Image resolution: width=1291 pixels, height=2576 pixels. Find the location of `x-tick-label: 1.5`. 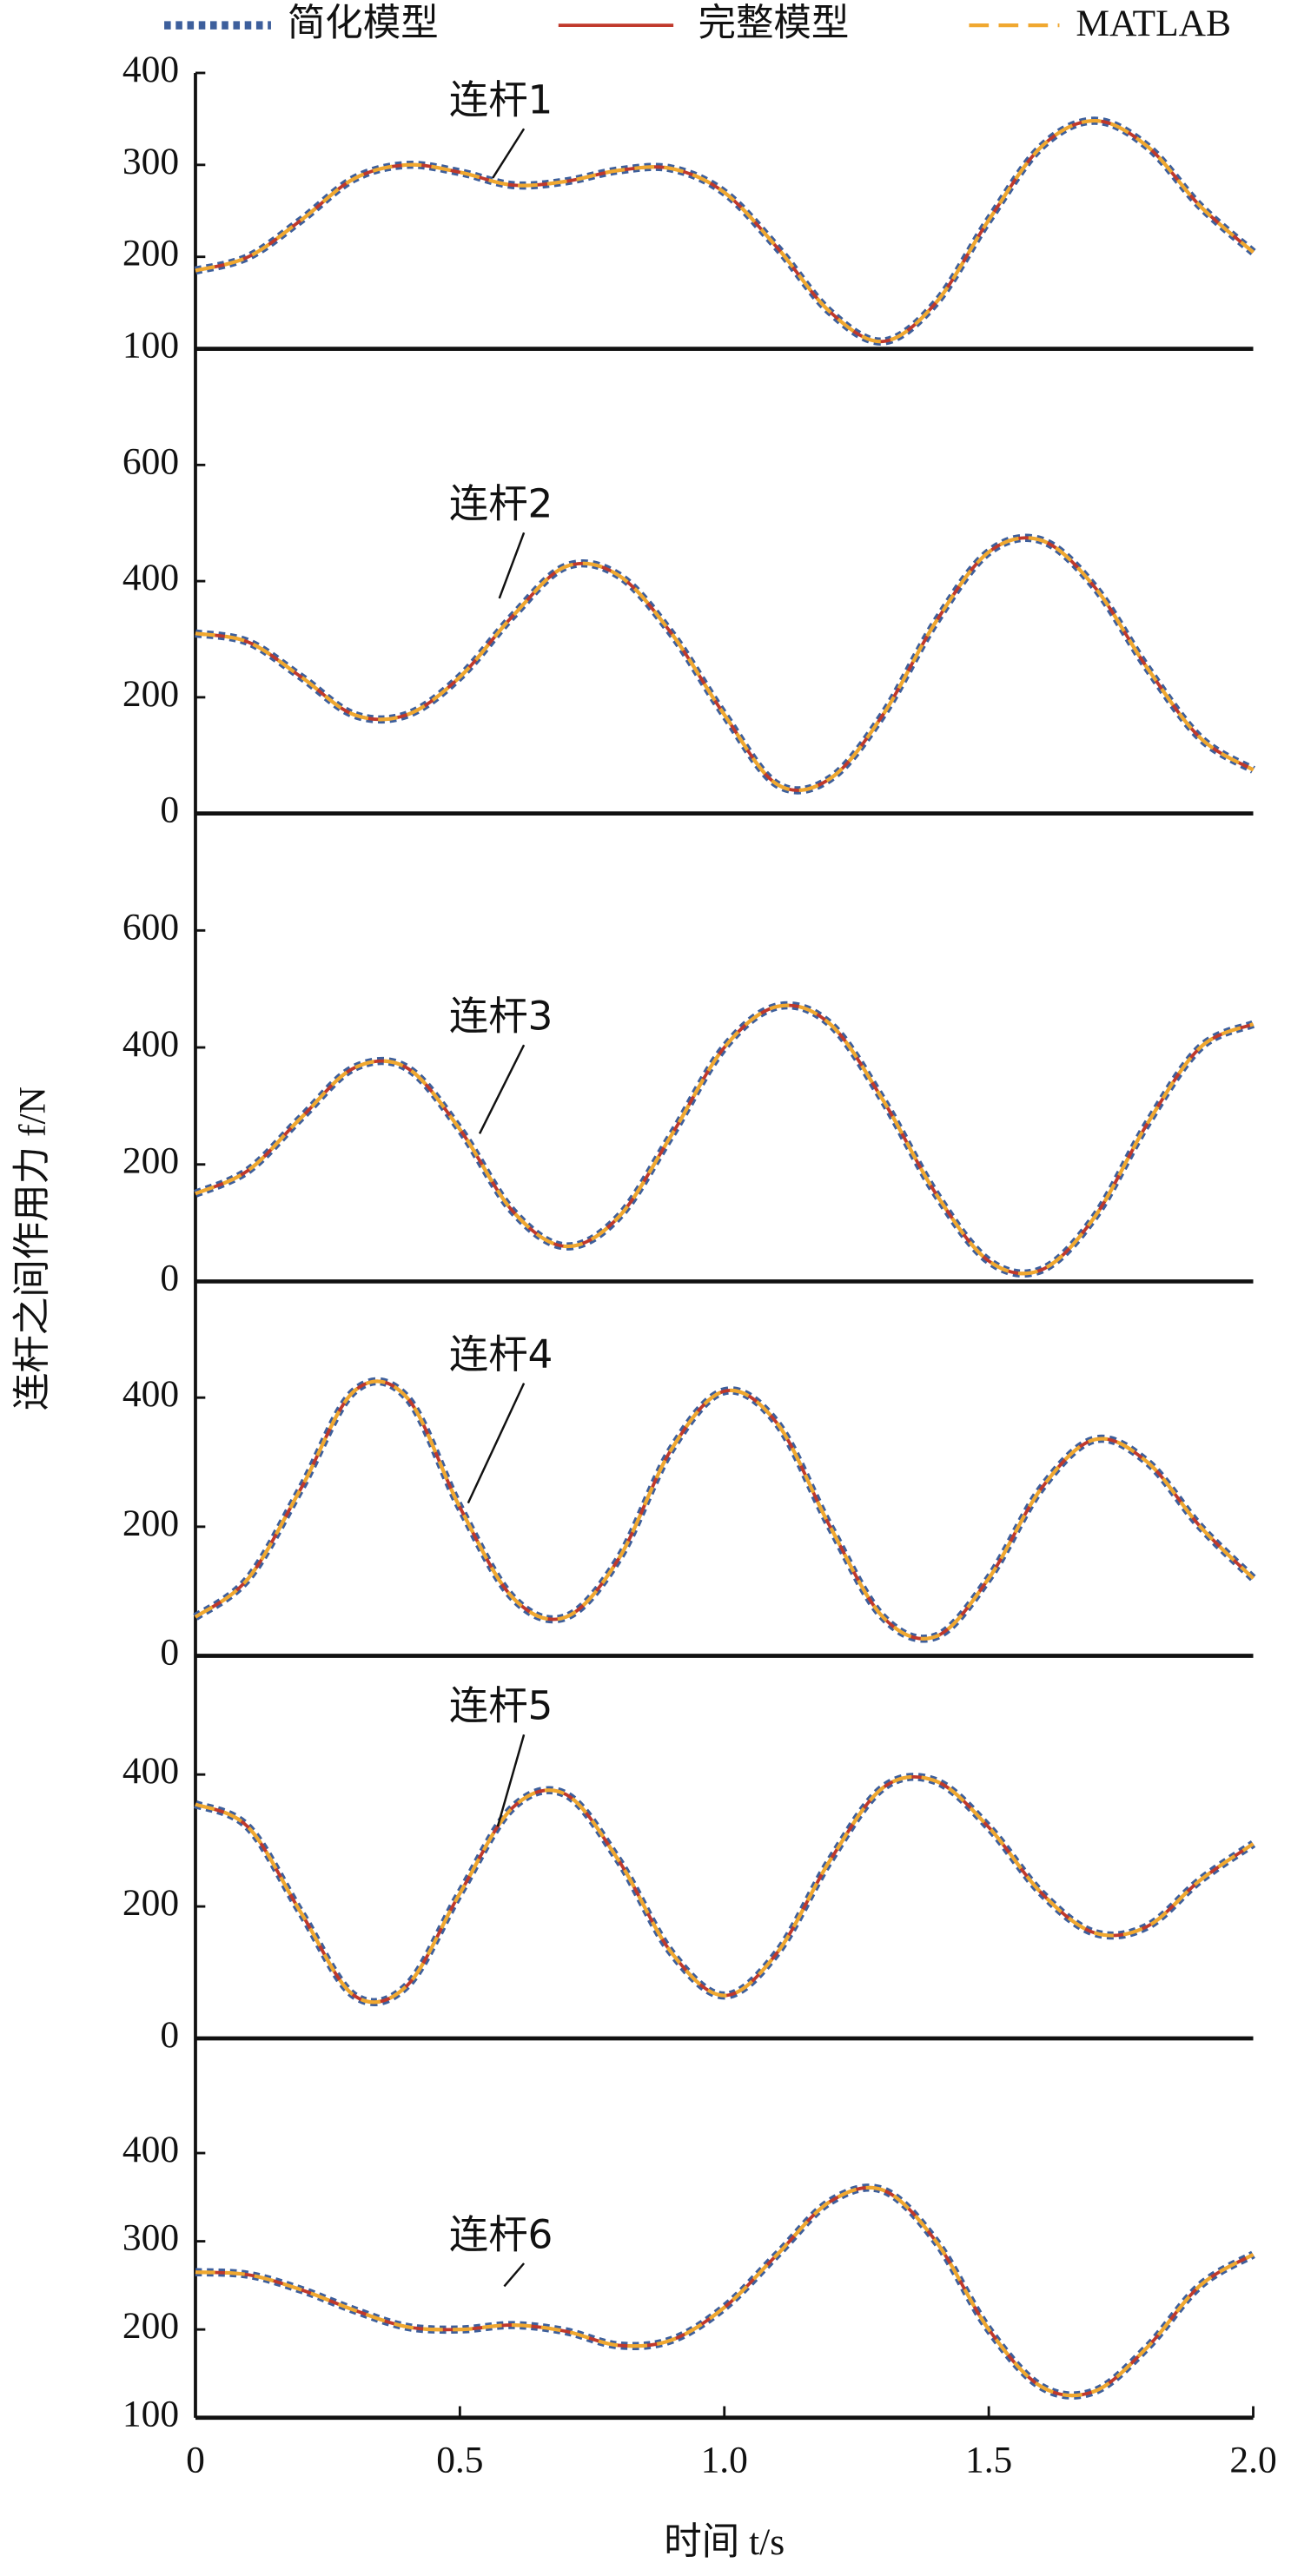

x-tick-label: 1.5 is located at coordinates (988, 2461).